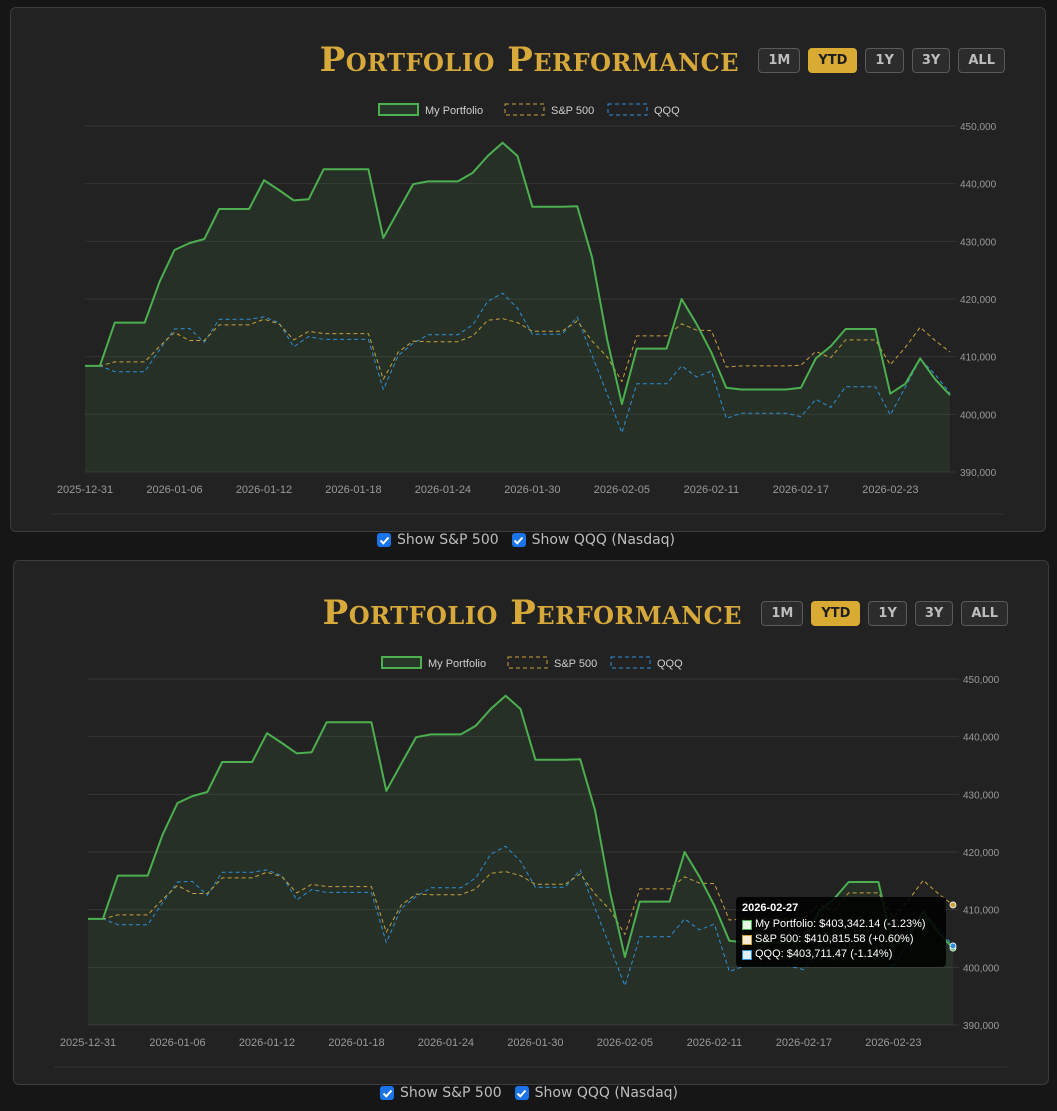  Describe the element at coordinates (824, 954) in the screenshot. I see `tooltip-qqq-value: QQQ: $403,711.47 (-1.14%)` at that location.